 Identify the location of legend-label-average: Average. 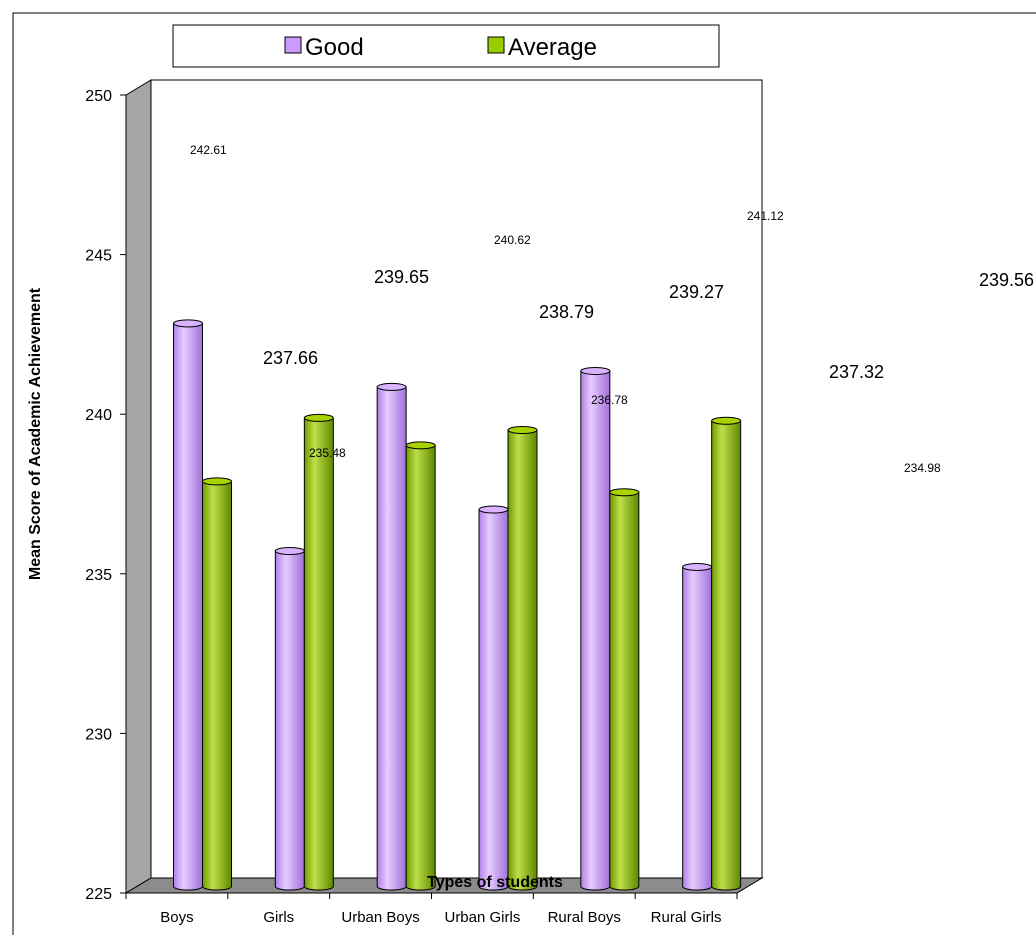
(552, 47).